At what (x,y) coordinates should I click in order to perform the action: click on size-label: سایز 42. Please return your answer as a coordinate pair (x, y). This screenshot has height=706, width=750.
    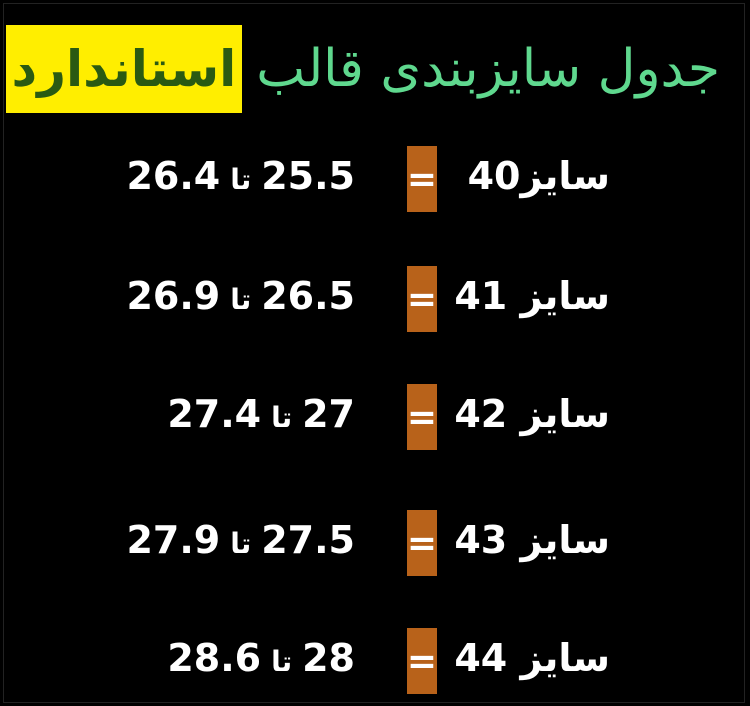
    Looking at the image, I should click on (532, 414).